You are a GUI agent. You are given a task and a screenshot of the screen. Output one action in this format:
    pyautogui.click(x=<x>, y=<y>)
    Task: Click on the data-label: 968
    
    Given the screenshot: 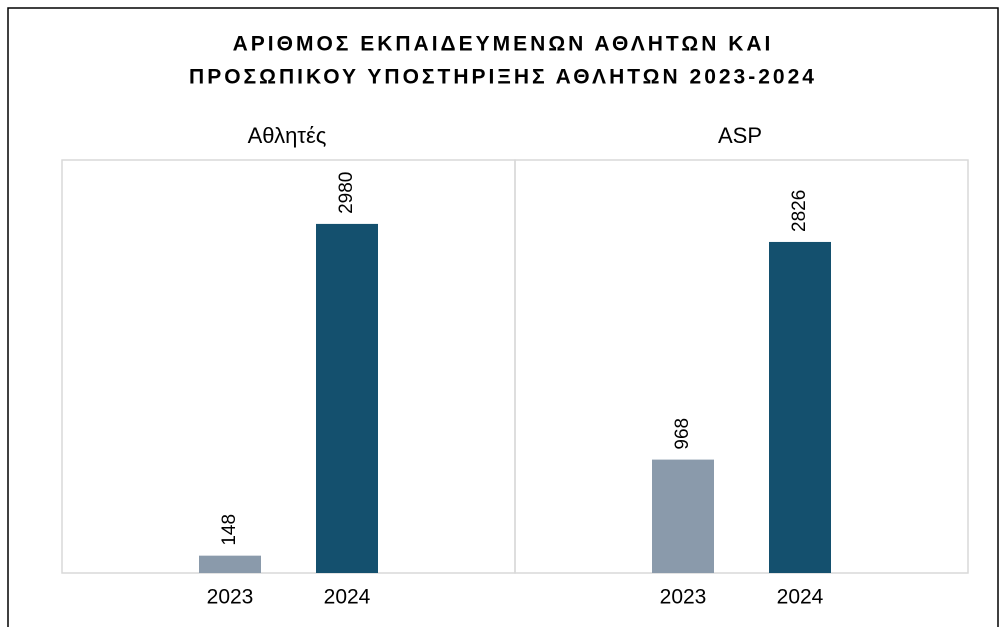 What is the action you would take?
    pyautogui.click(x=682, y=434)
    